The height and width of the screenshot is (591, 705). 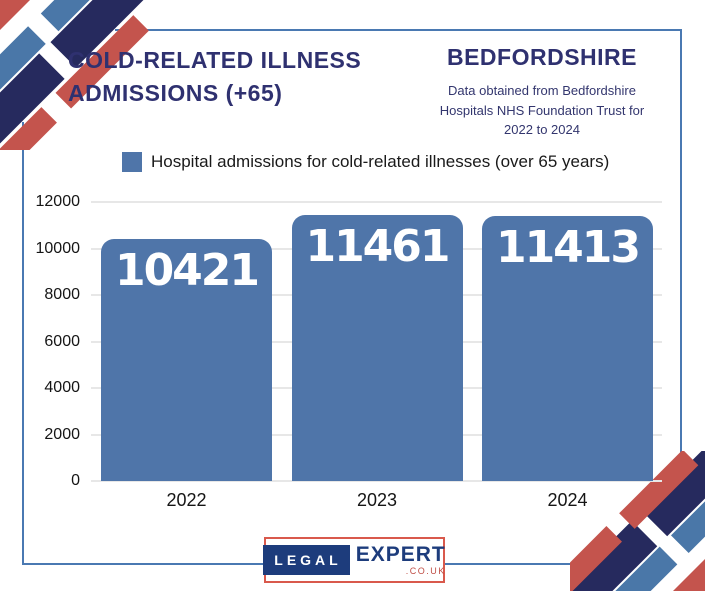 I want to click on bar-value-label-2024: 11413, so click(x=568, y=247).